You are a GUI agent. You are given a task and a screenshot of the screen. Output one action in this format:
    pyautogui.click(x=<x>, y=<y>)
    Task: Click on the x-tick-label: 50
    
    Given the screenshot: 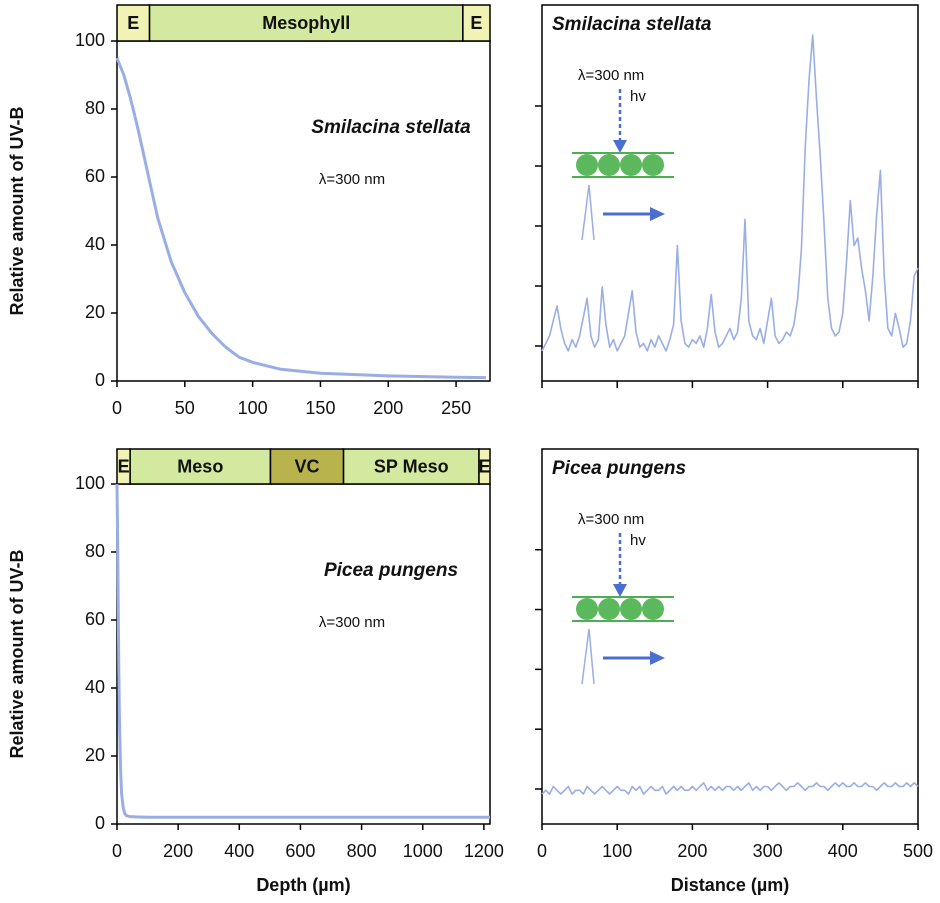 What is the action you would take?
    pyautogui.click(x=185, y=408)
    